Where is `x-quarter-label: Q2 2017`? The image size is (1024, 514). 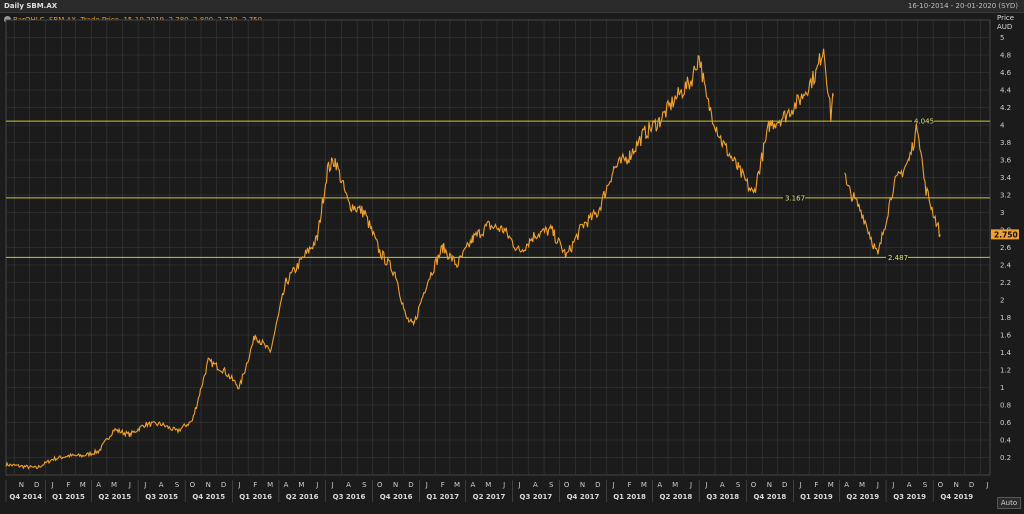
x-quarter-label: Q2 2017 is located at coordinates (489, 497).